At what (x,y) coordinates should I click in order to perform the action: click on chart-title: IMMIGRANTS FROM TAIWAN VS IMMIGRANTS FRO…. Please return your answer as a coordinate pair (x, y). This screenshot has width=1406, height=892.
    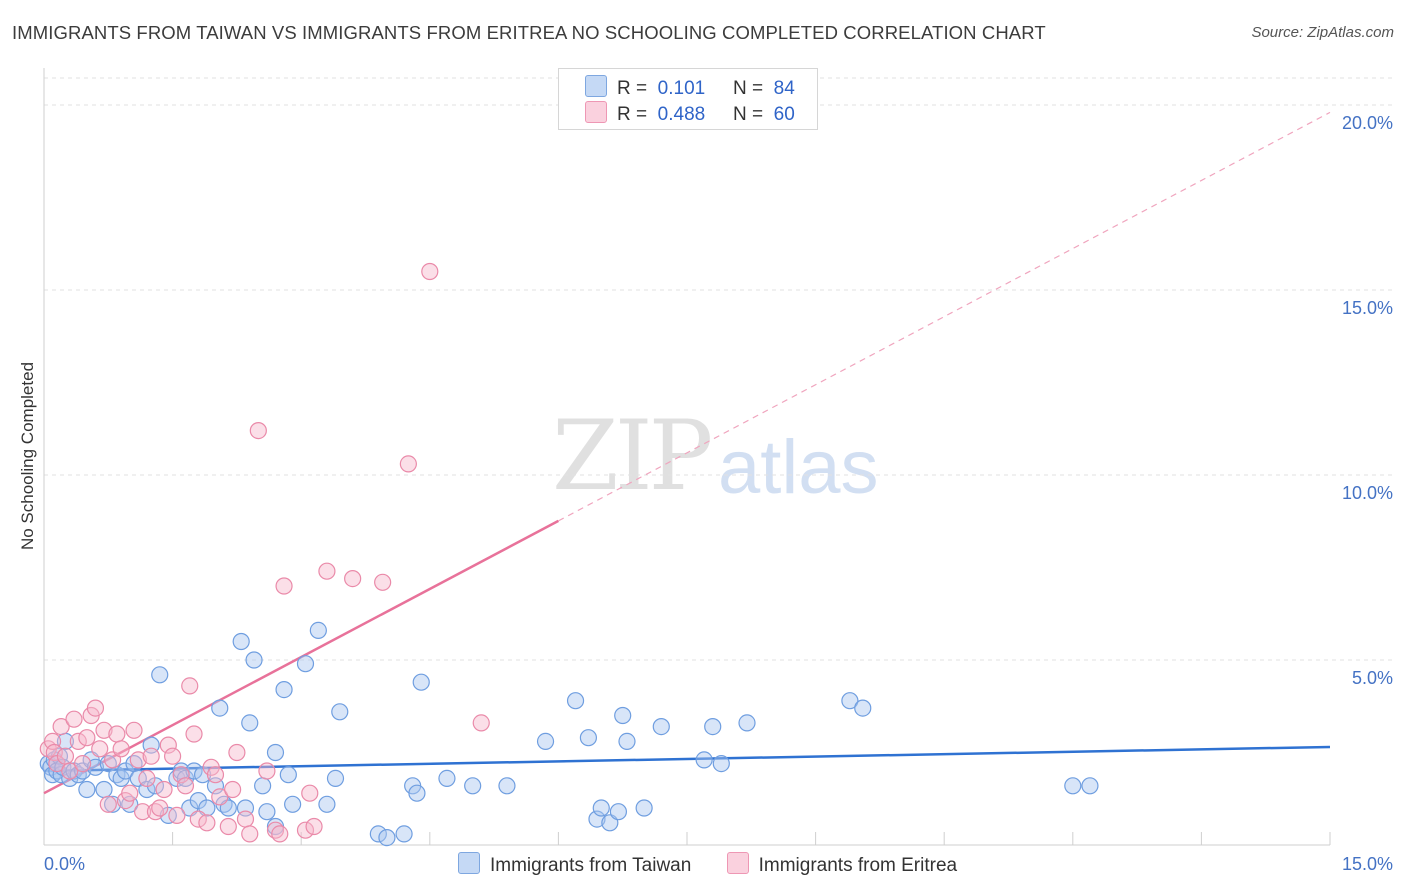
    Looking at the image, I should click on (529, 32).